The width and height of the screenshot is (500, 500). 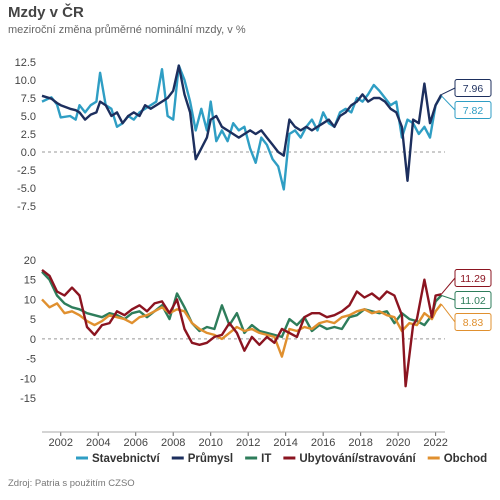 I want to click on y-tick-label: 15, so click(x=30, y=281).